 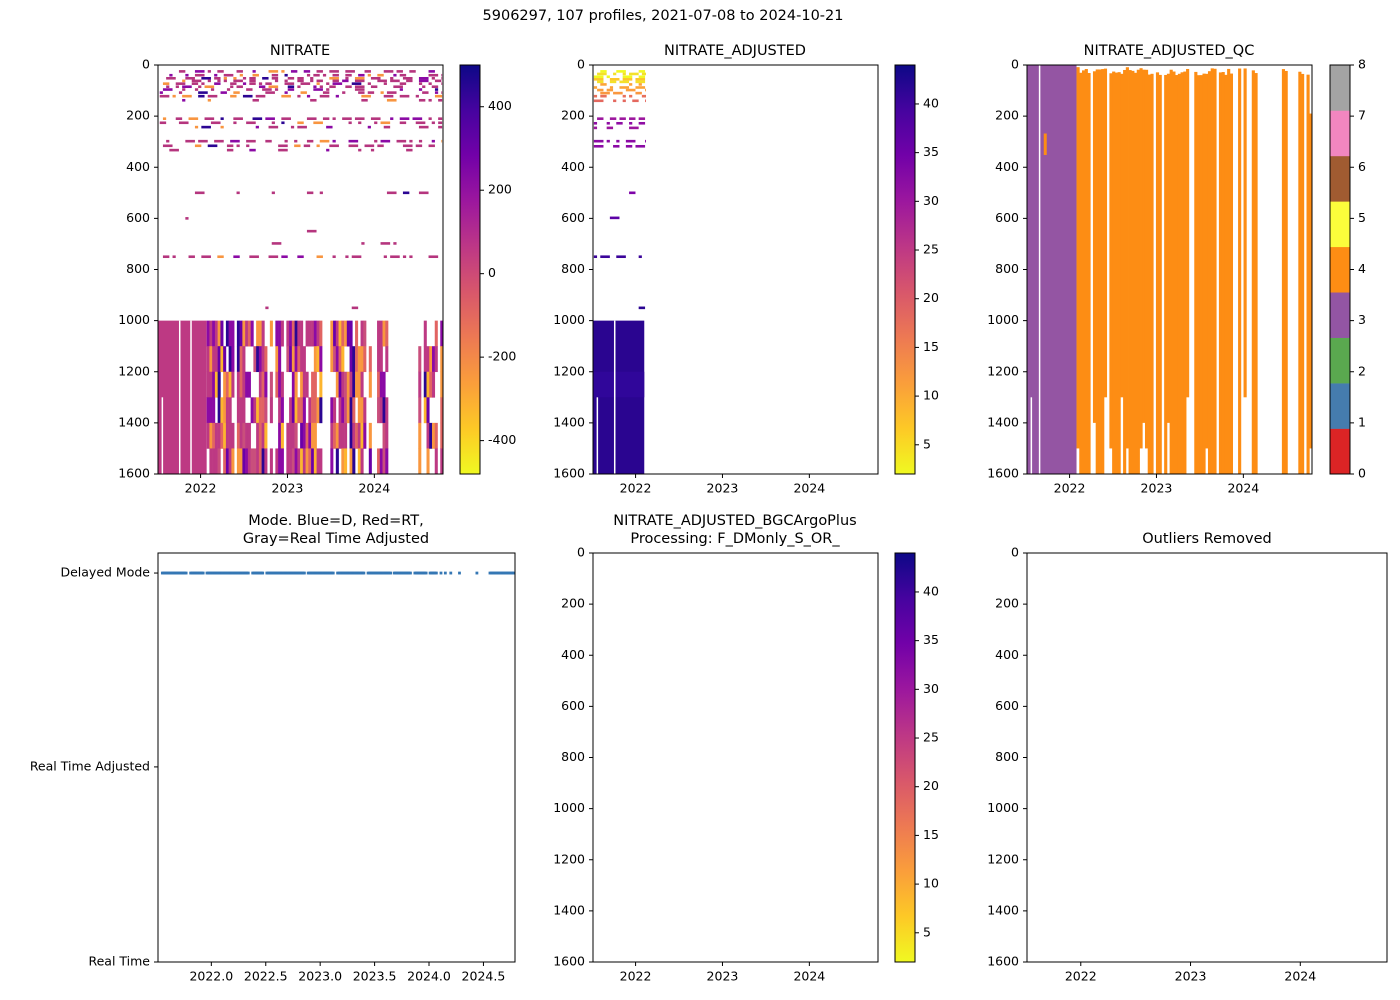 What do you see at coordinates (931, 737) in the screenshot?
I see `svg-text: 25` at bounding box center [931, 737].